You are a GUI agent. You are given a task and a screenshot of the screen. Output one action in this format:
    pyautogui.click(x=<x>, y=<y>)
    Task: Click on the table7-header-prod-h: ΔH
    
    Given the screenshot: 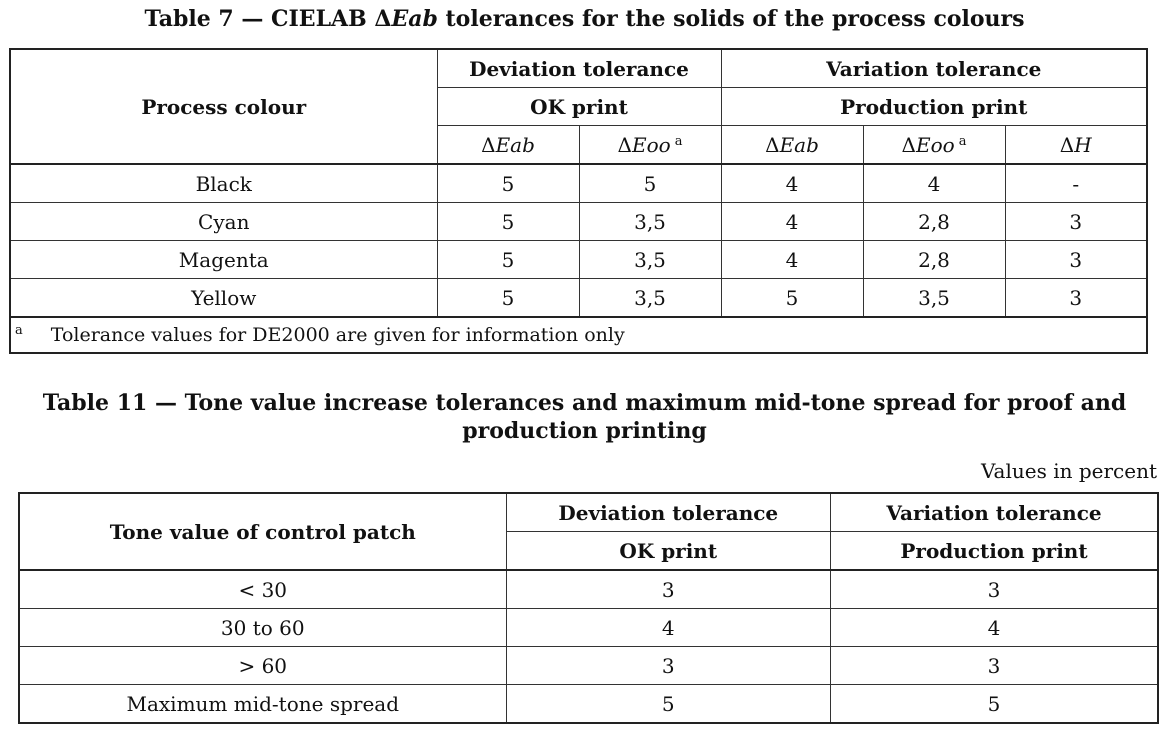 What is the action you would take?
    pyautogui.click(x=1076, y=145)
    